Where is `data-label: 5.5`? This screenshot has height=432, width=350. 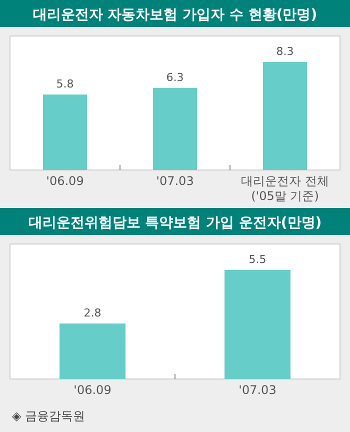 data-label: 5.5 is located at coordinates (257, 259).